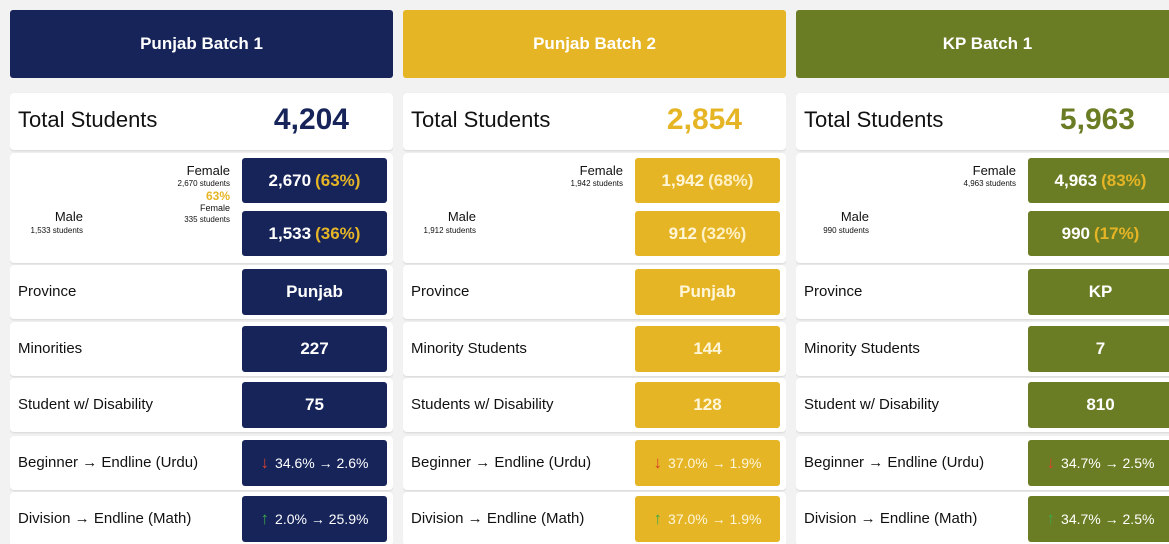 This screenshot has height=544, width=1169. What do you see at coordinates (1075, 233) in the screenshot?
I see `male-value: 990` at bounding box center [1075, 233].